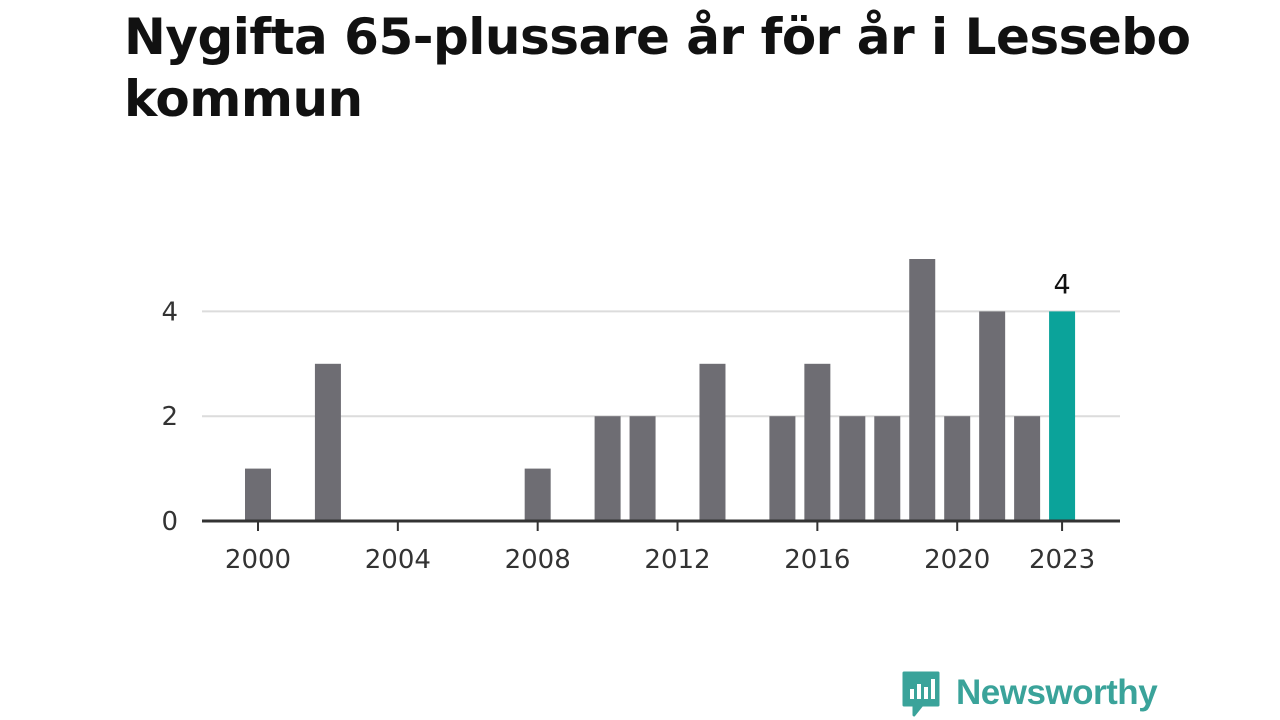 This screenshot has width=1280, height=720. I want to click on bar-2015, so click(782, 468).